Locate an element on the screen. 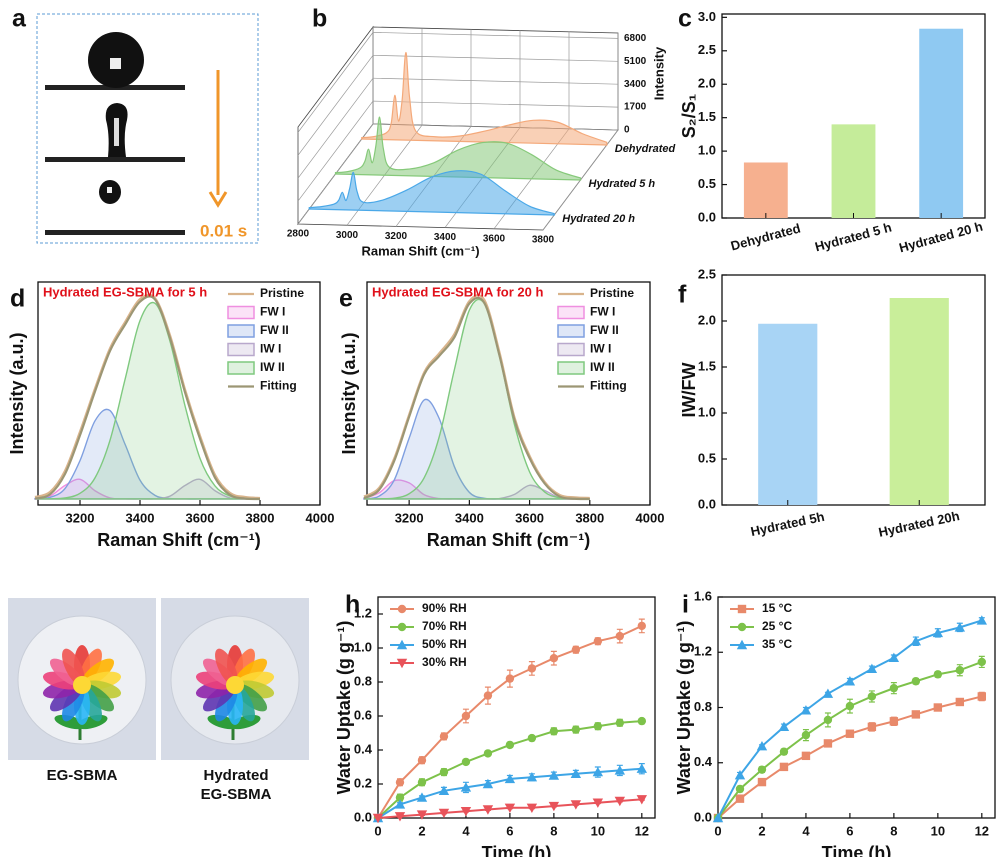 The image size is (1000, 857). spectrum is located at coordinates (458, 148).